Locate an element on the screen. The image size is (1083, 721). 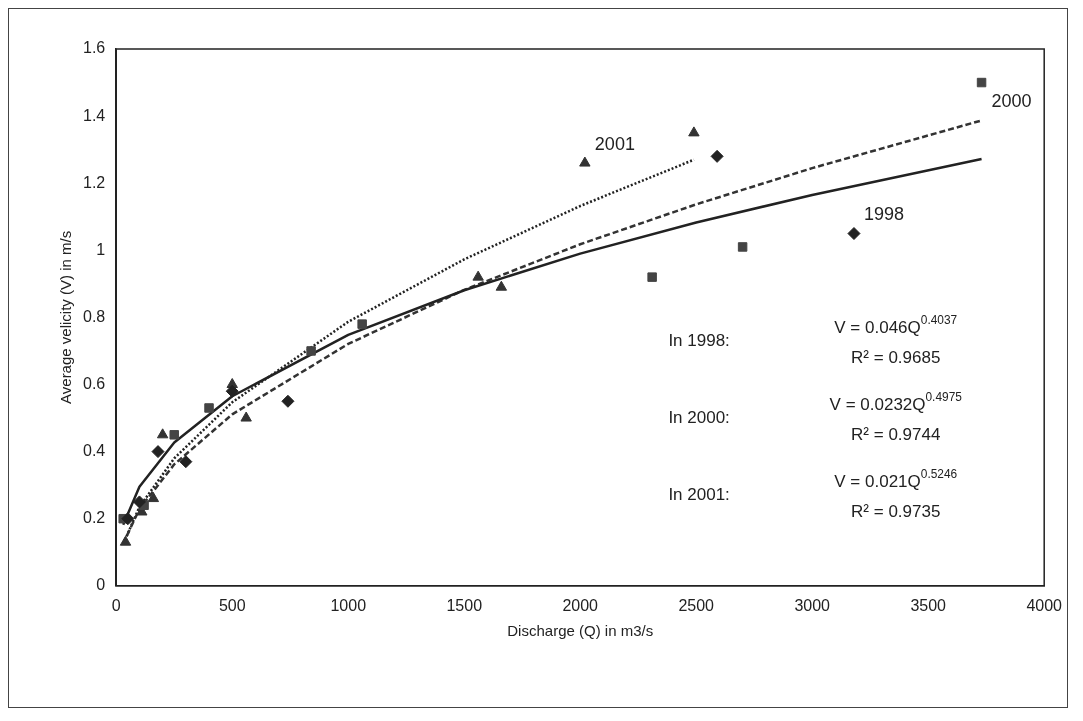
x-tick-label: 2500 is located at coordinates (696, 605).